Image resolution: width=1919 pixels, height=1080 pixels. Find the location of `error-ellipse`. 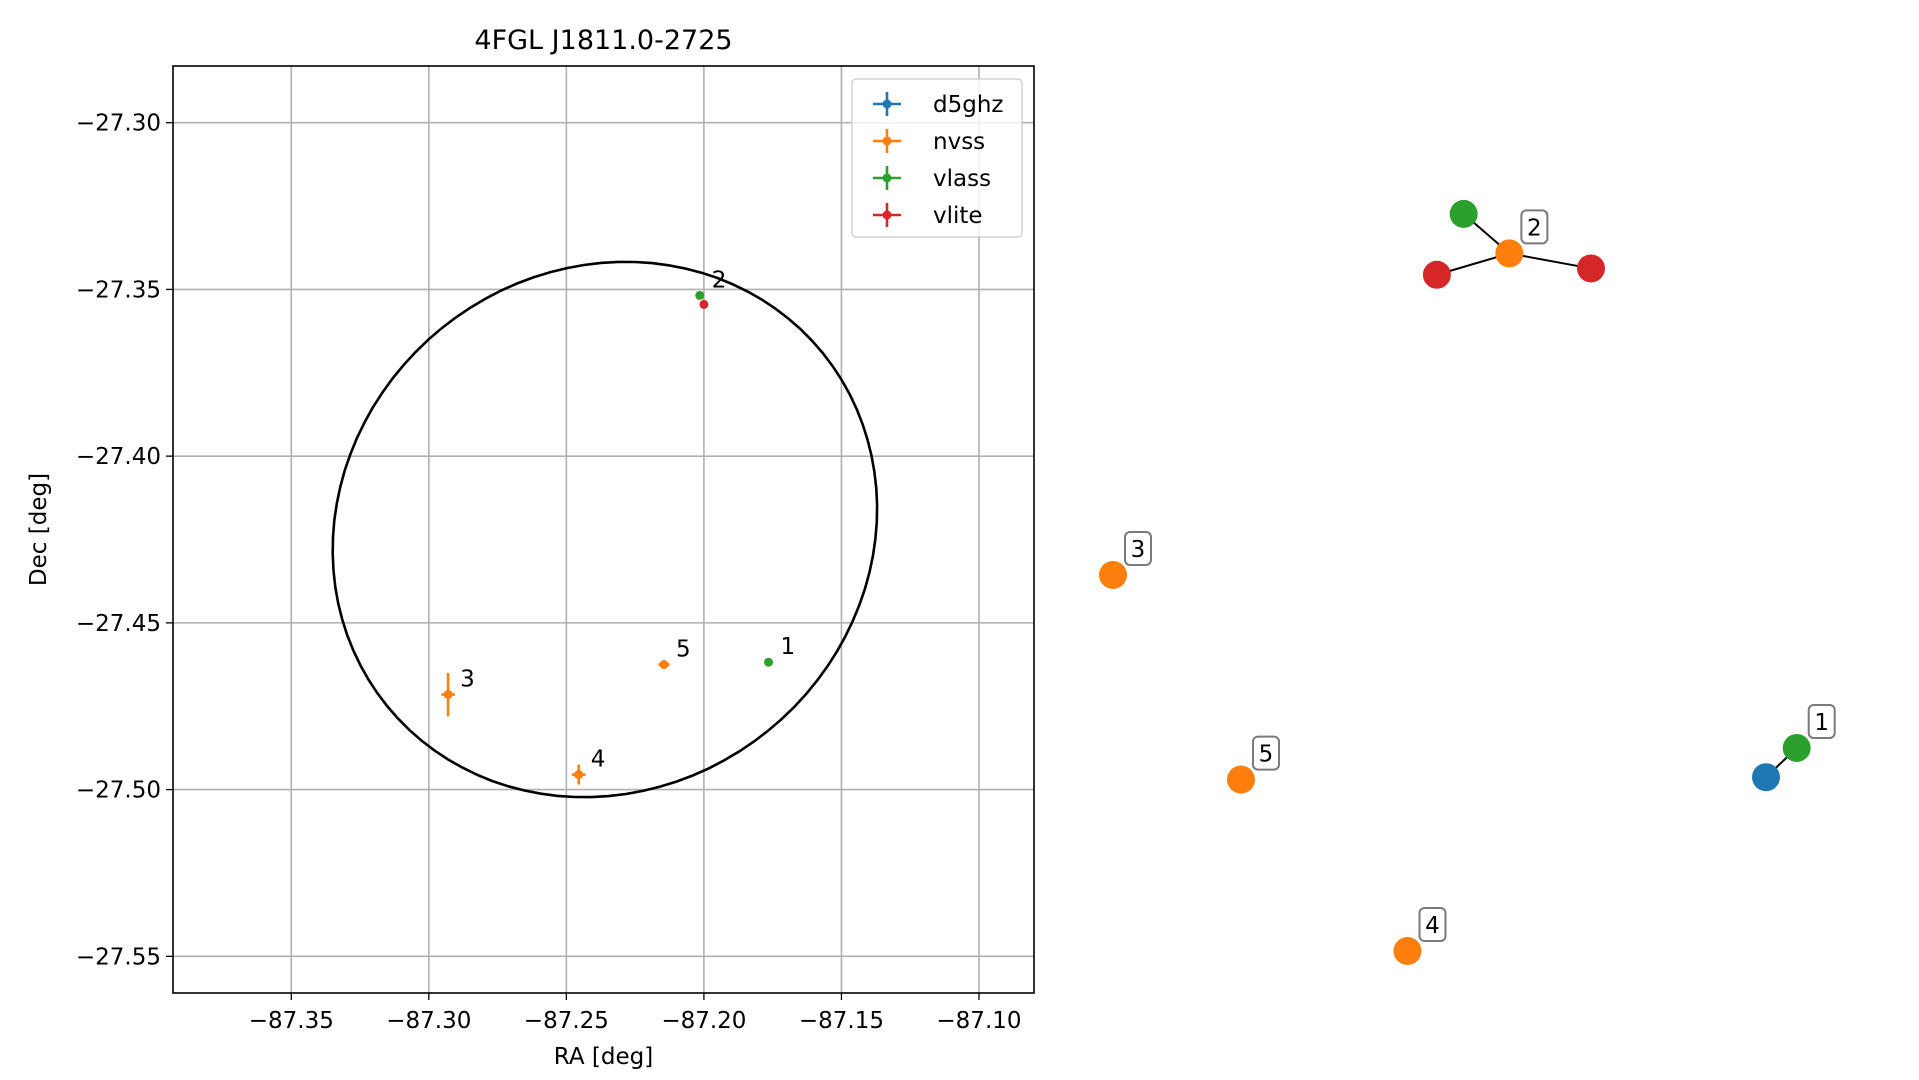

error-ellipse is located at coordinates (605, 529).